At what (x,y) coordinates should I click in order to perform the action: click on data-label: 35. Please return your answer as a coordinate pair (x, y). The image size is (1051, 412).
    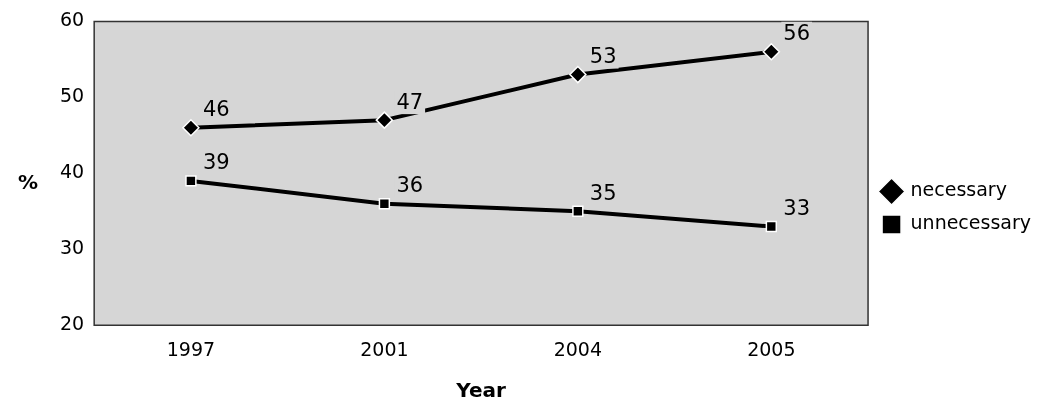
    Looking at the image, I should click on (603, 192).